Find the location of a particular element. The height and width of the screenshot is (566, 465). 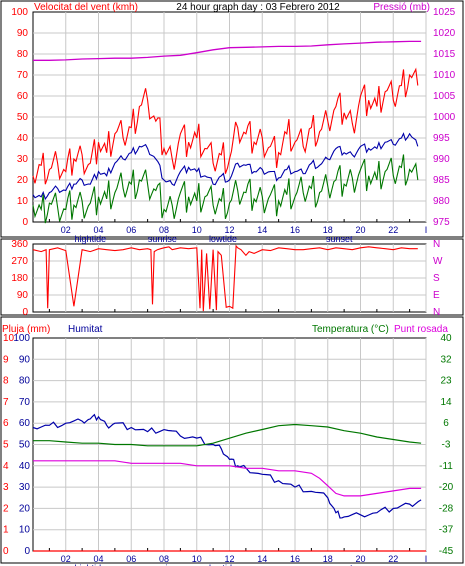

temperature-axis-title: Temperatura (°C) is located at coordinates (350, 329).